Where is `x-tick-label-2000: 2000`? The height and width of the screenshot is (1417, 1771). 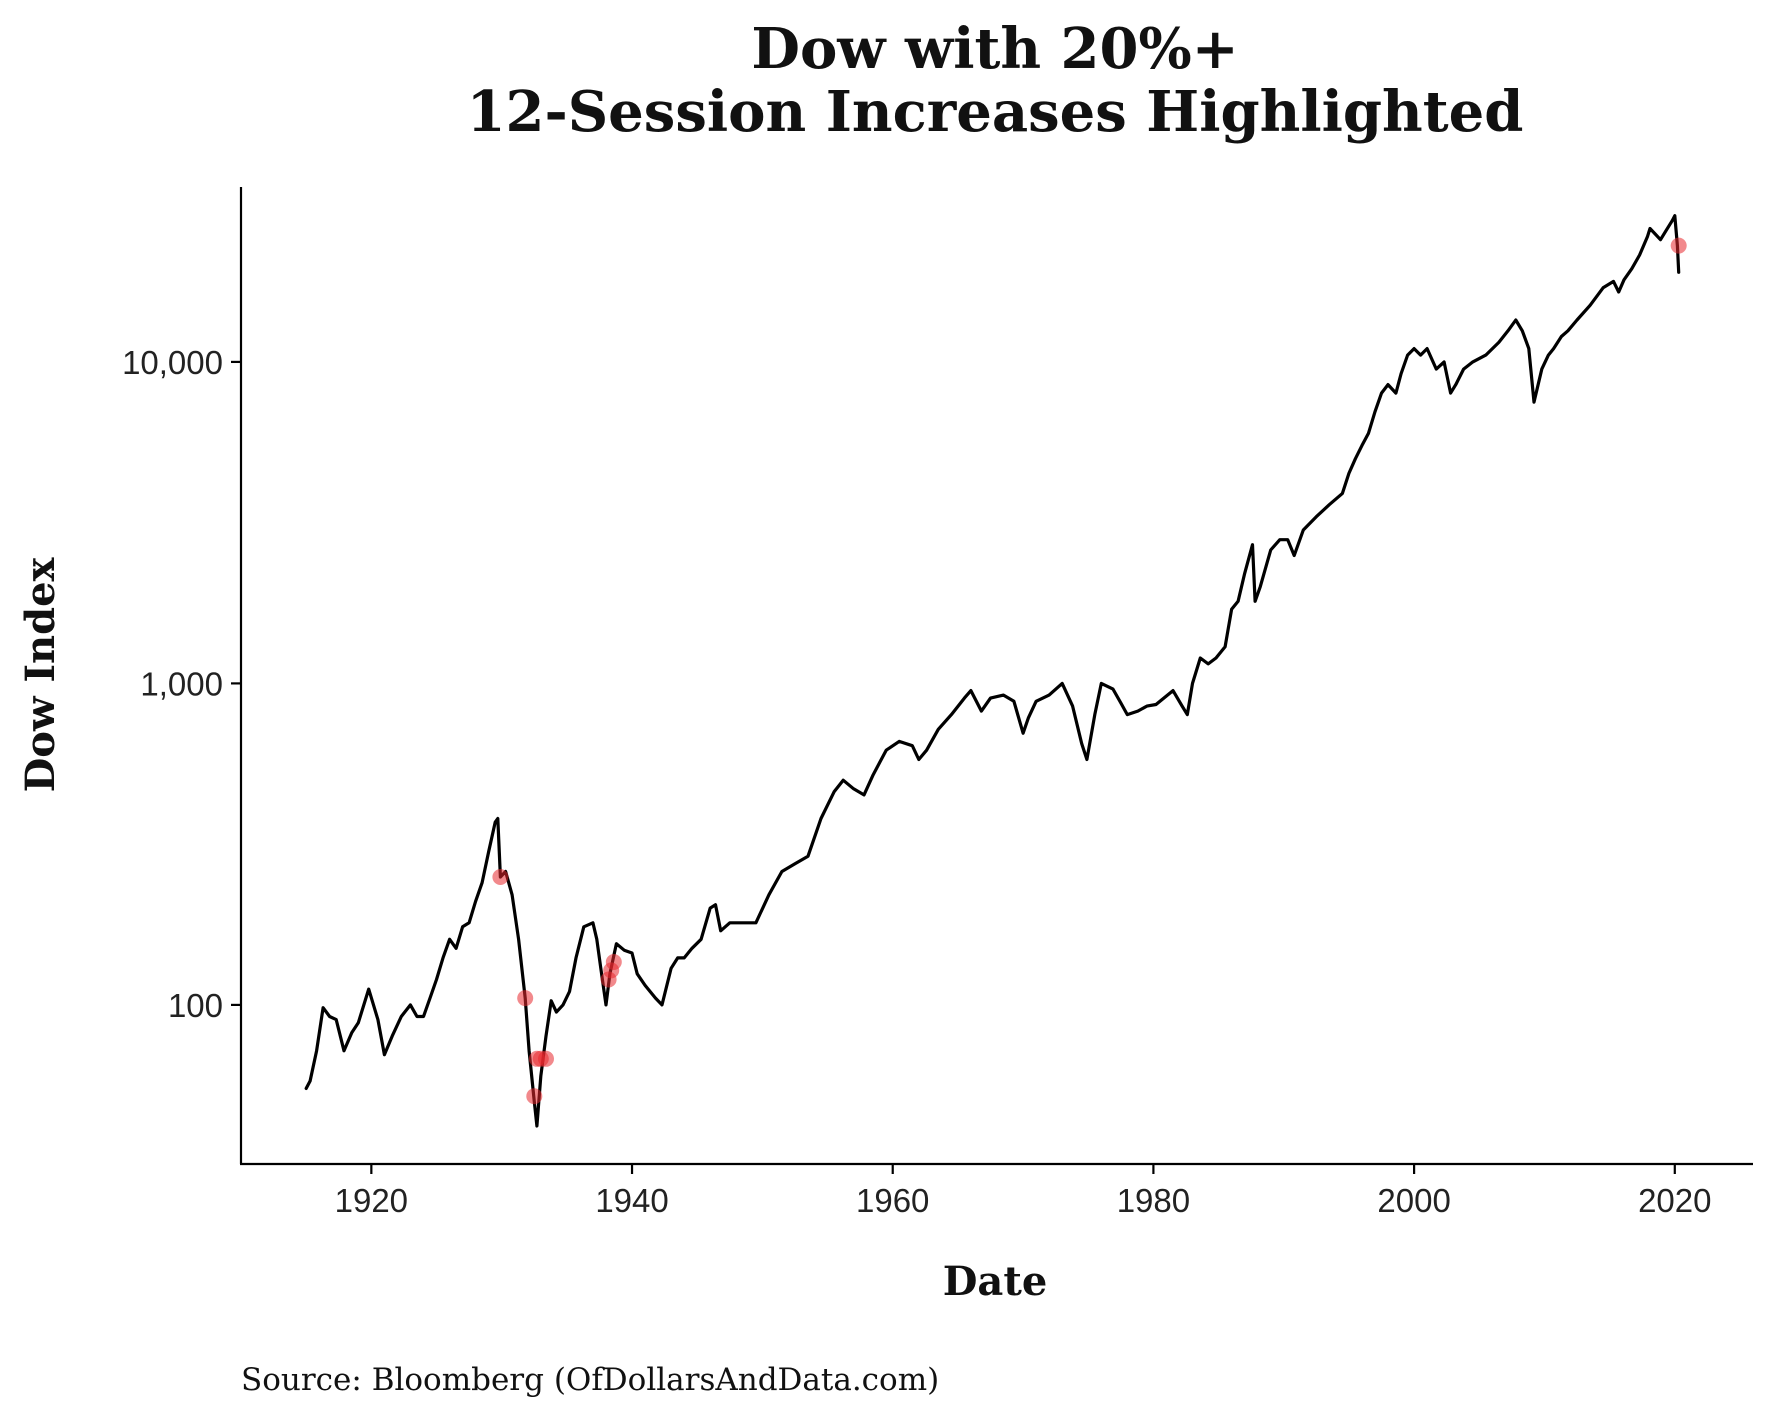
x-tick-label-2000: 2000 is located at coordinates (1413, 1200).